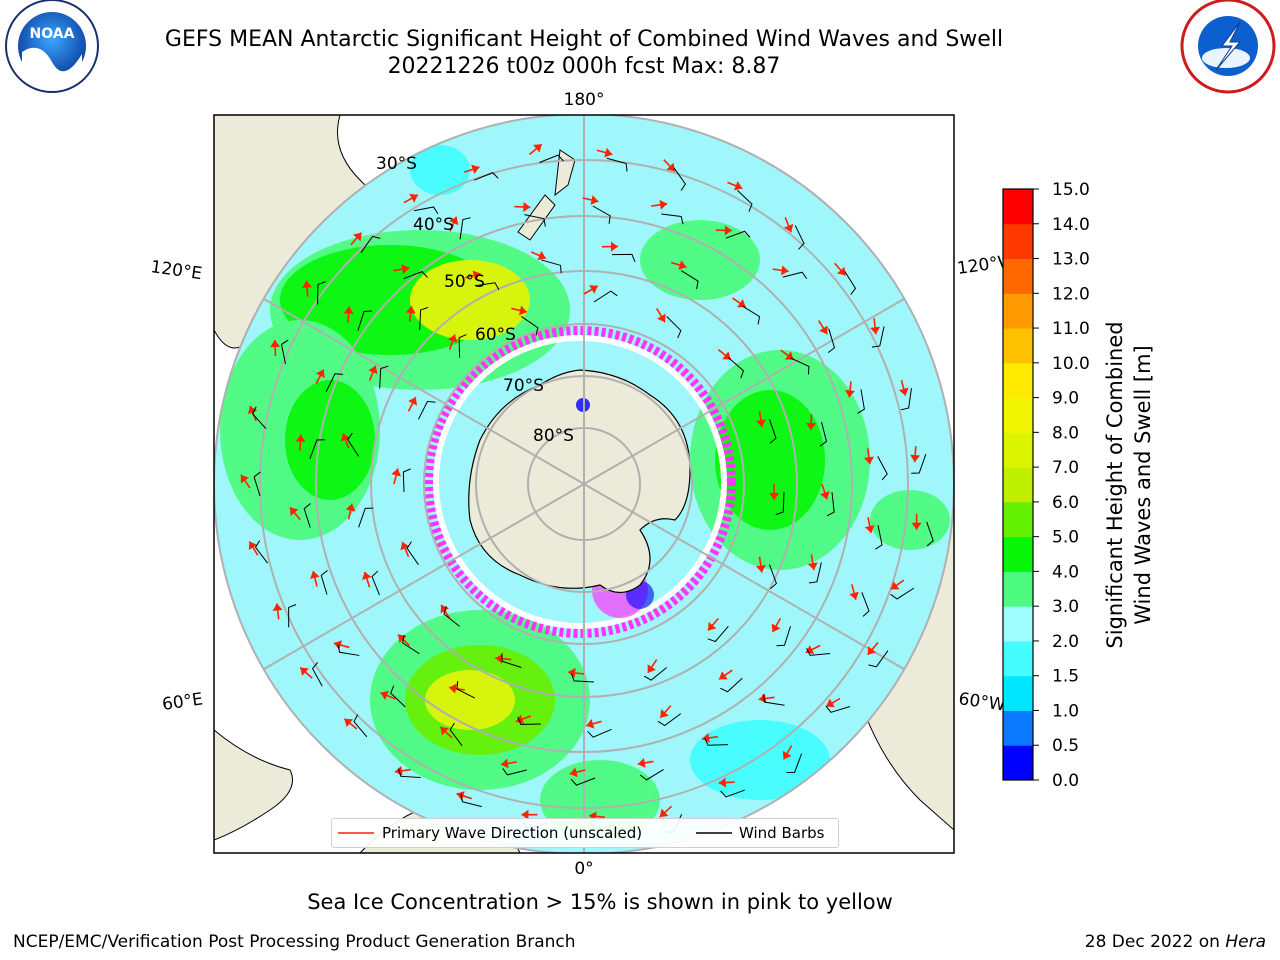 This screenshot has width=1280, height=960. I want to click on wave-legend-swatch, so click(356, 833).